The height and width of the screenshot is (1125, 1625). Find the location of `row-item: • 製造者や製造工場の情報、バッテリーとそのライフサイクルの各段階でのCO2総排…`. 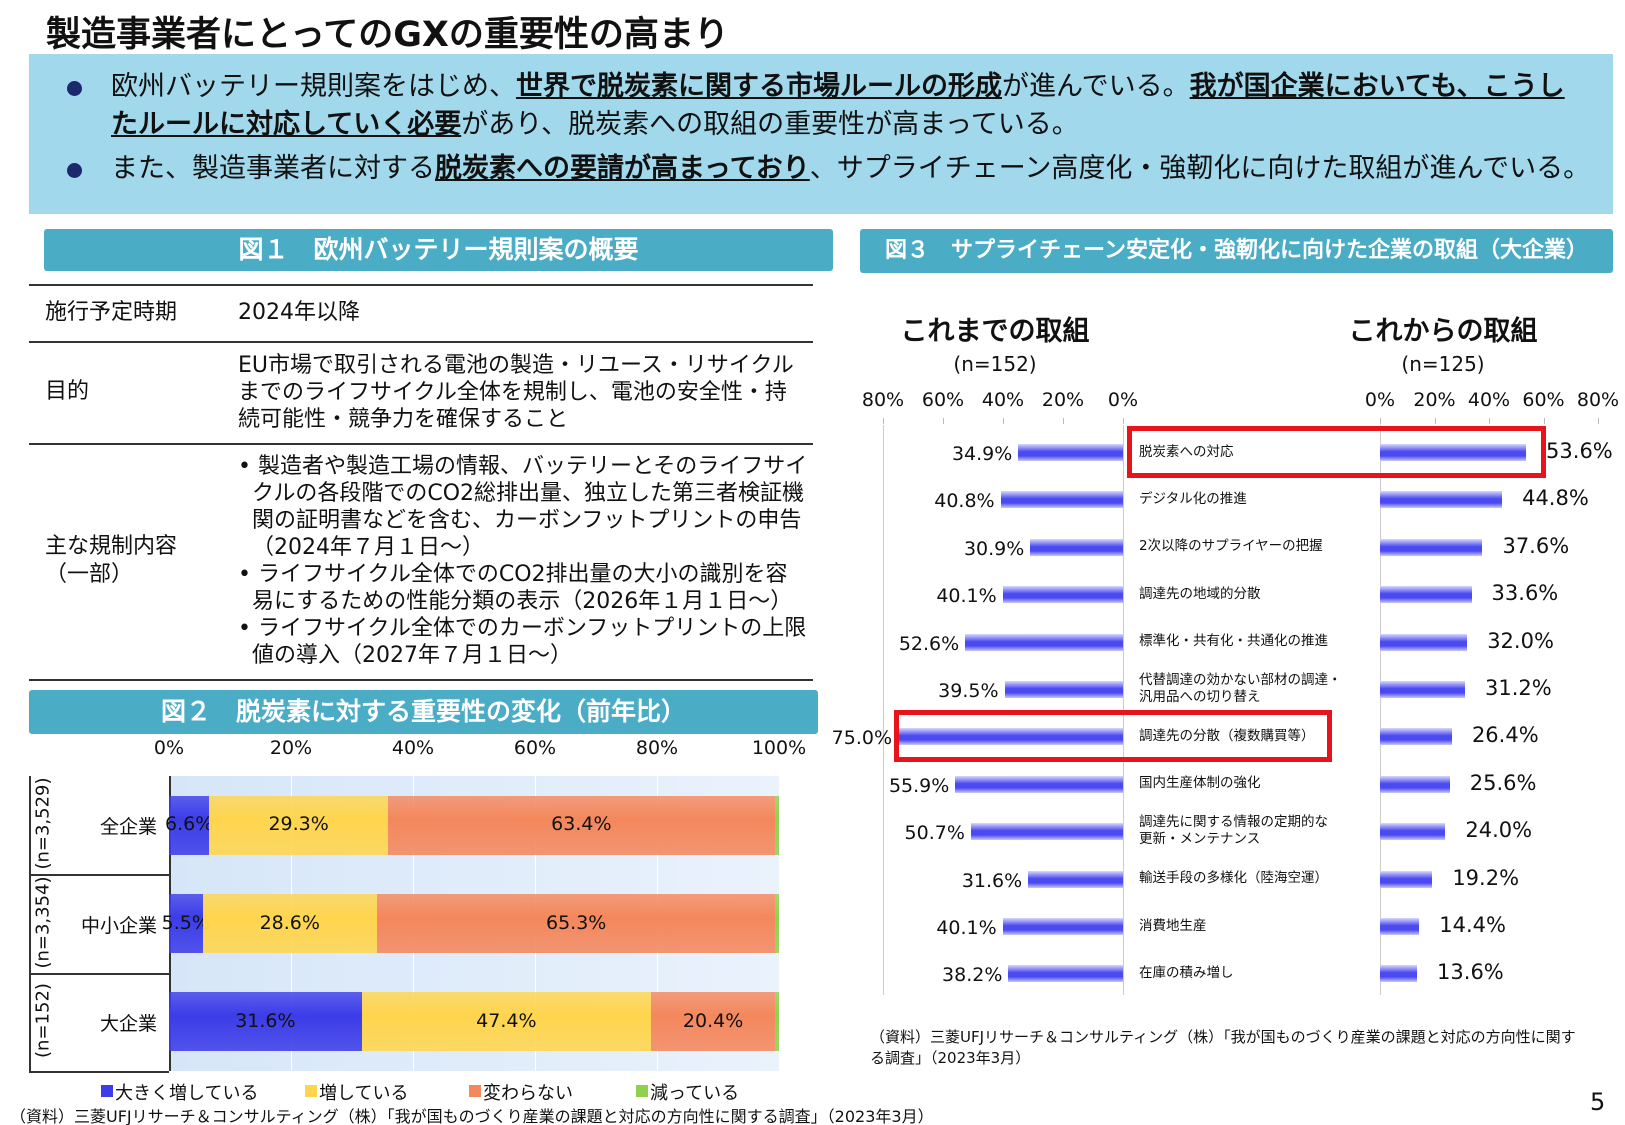

row-item: • 製造者や製造工場の情報、バッテリーとそのライフサイクルの各段階でのCO2総排… is located at coordinates (523, 507).